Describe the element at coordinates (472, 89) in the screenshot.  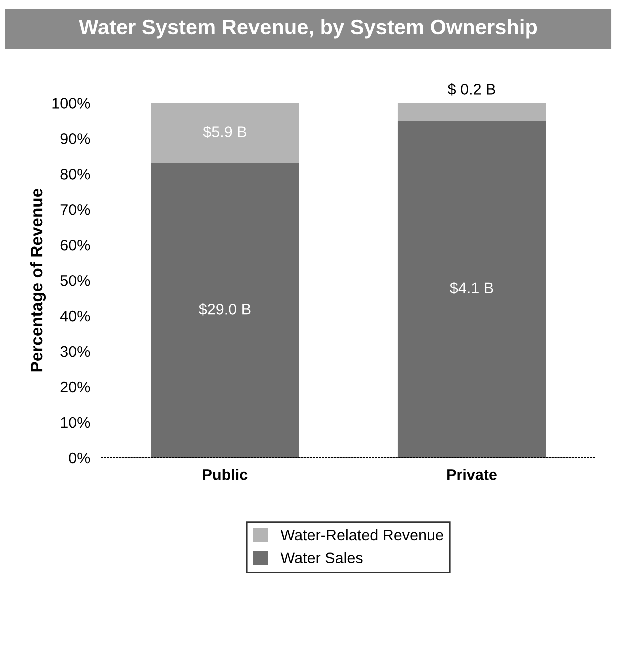
I see `text: $ 0.2 B` at that location.